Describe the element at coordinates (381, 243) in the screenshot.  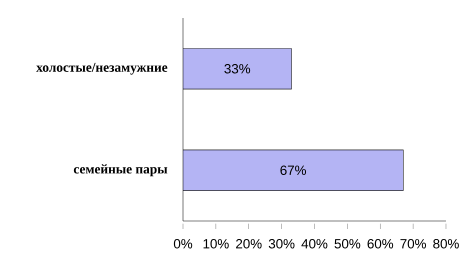
I see `x-tick-label: 60%` at that location.